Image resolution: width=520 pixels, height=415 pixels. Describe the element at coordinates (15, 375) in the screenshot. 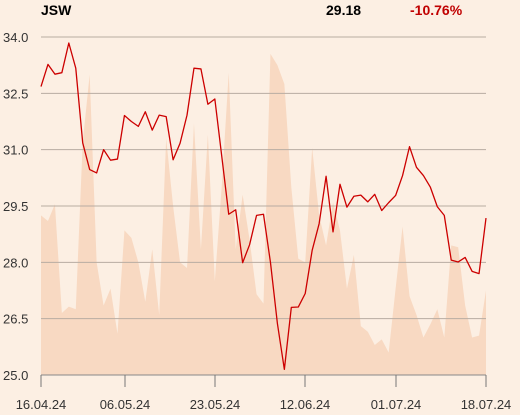

I see `y-tick-label: 25.0` at that location.